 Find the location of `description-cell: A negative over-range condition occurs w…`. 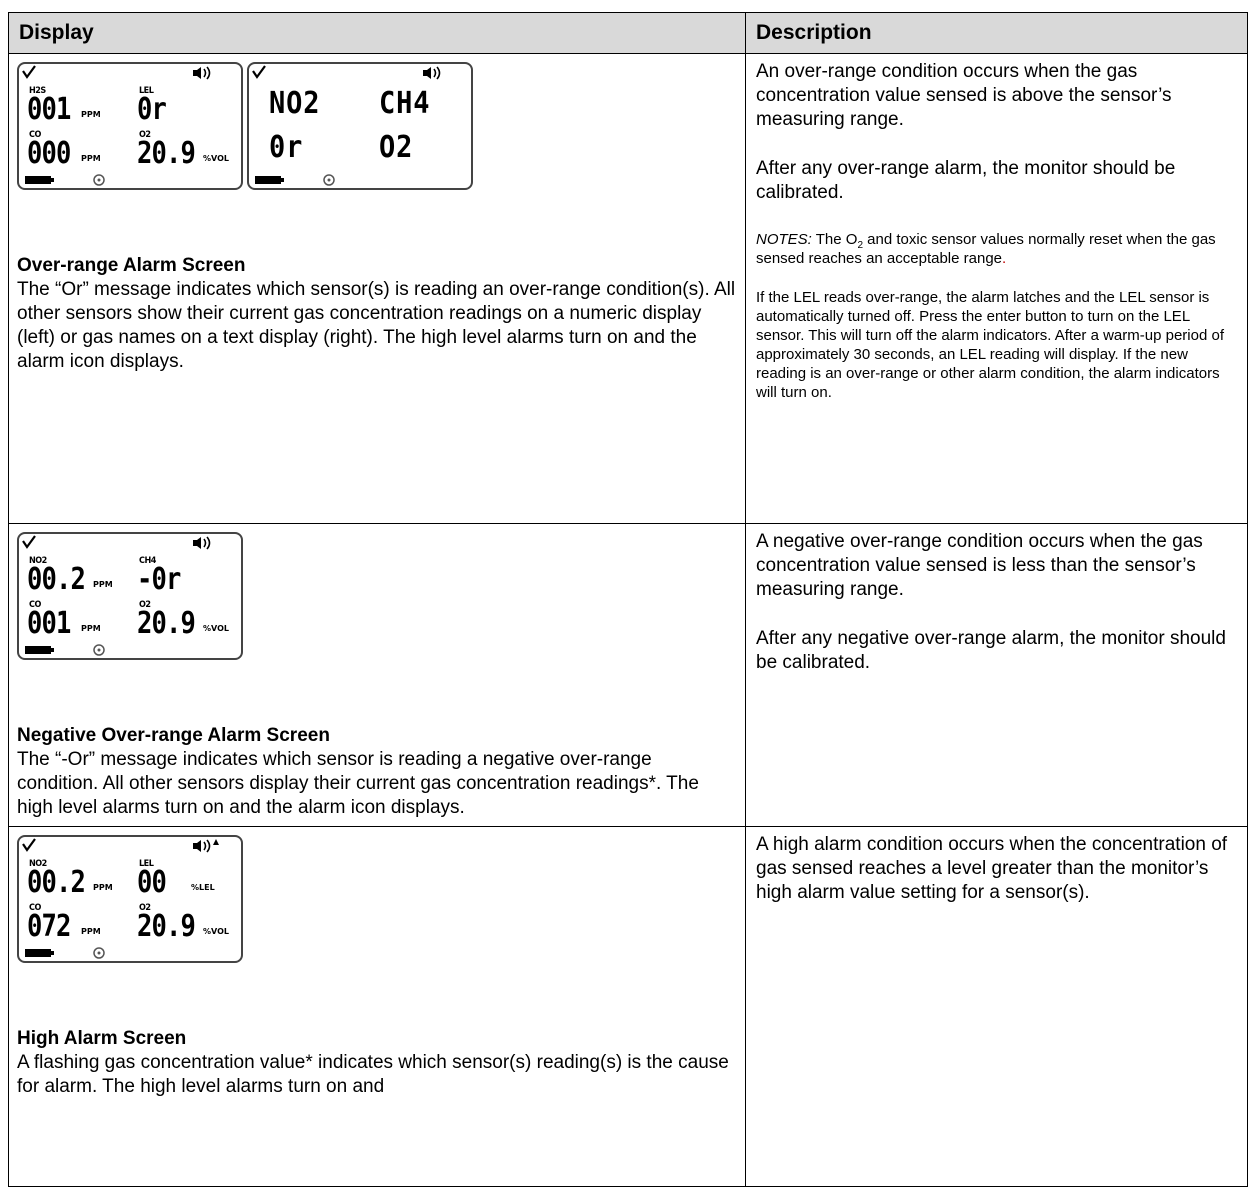

description-cell: A negative over-range condition occurs w… is located at coordinates (996, 675).